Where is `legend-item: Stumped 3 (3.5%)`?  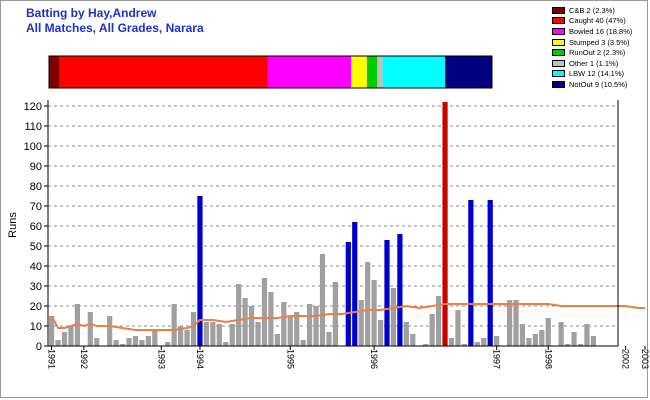 legend-item: Stumped 3 (3.5%) is located at coordinates (592, 42).